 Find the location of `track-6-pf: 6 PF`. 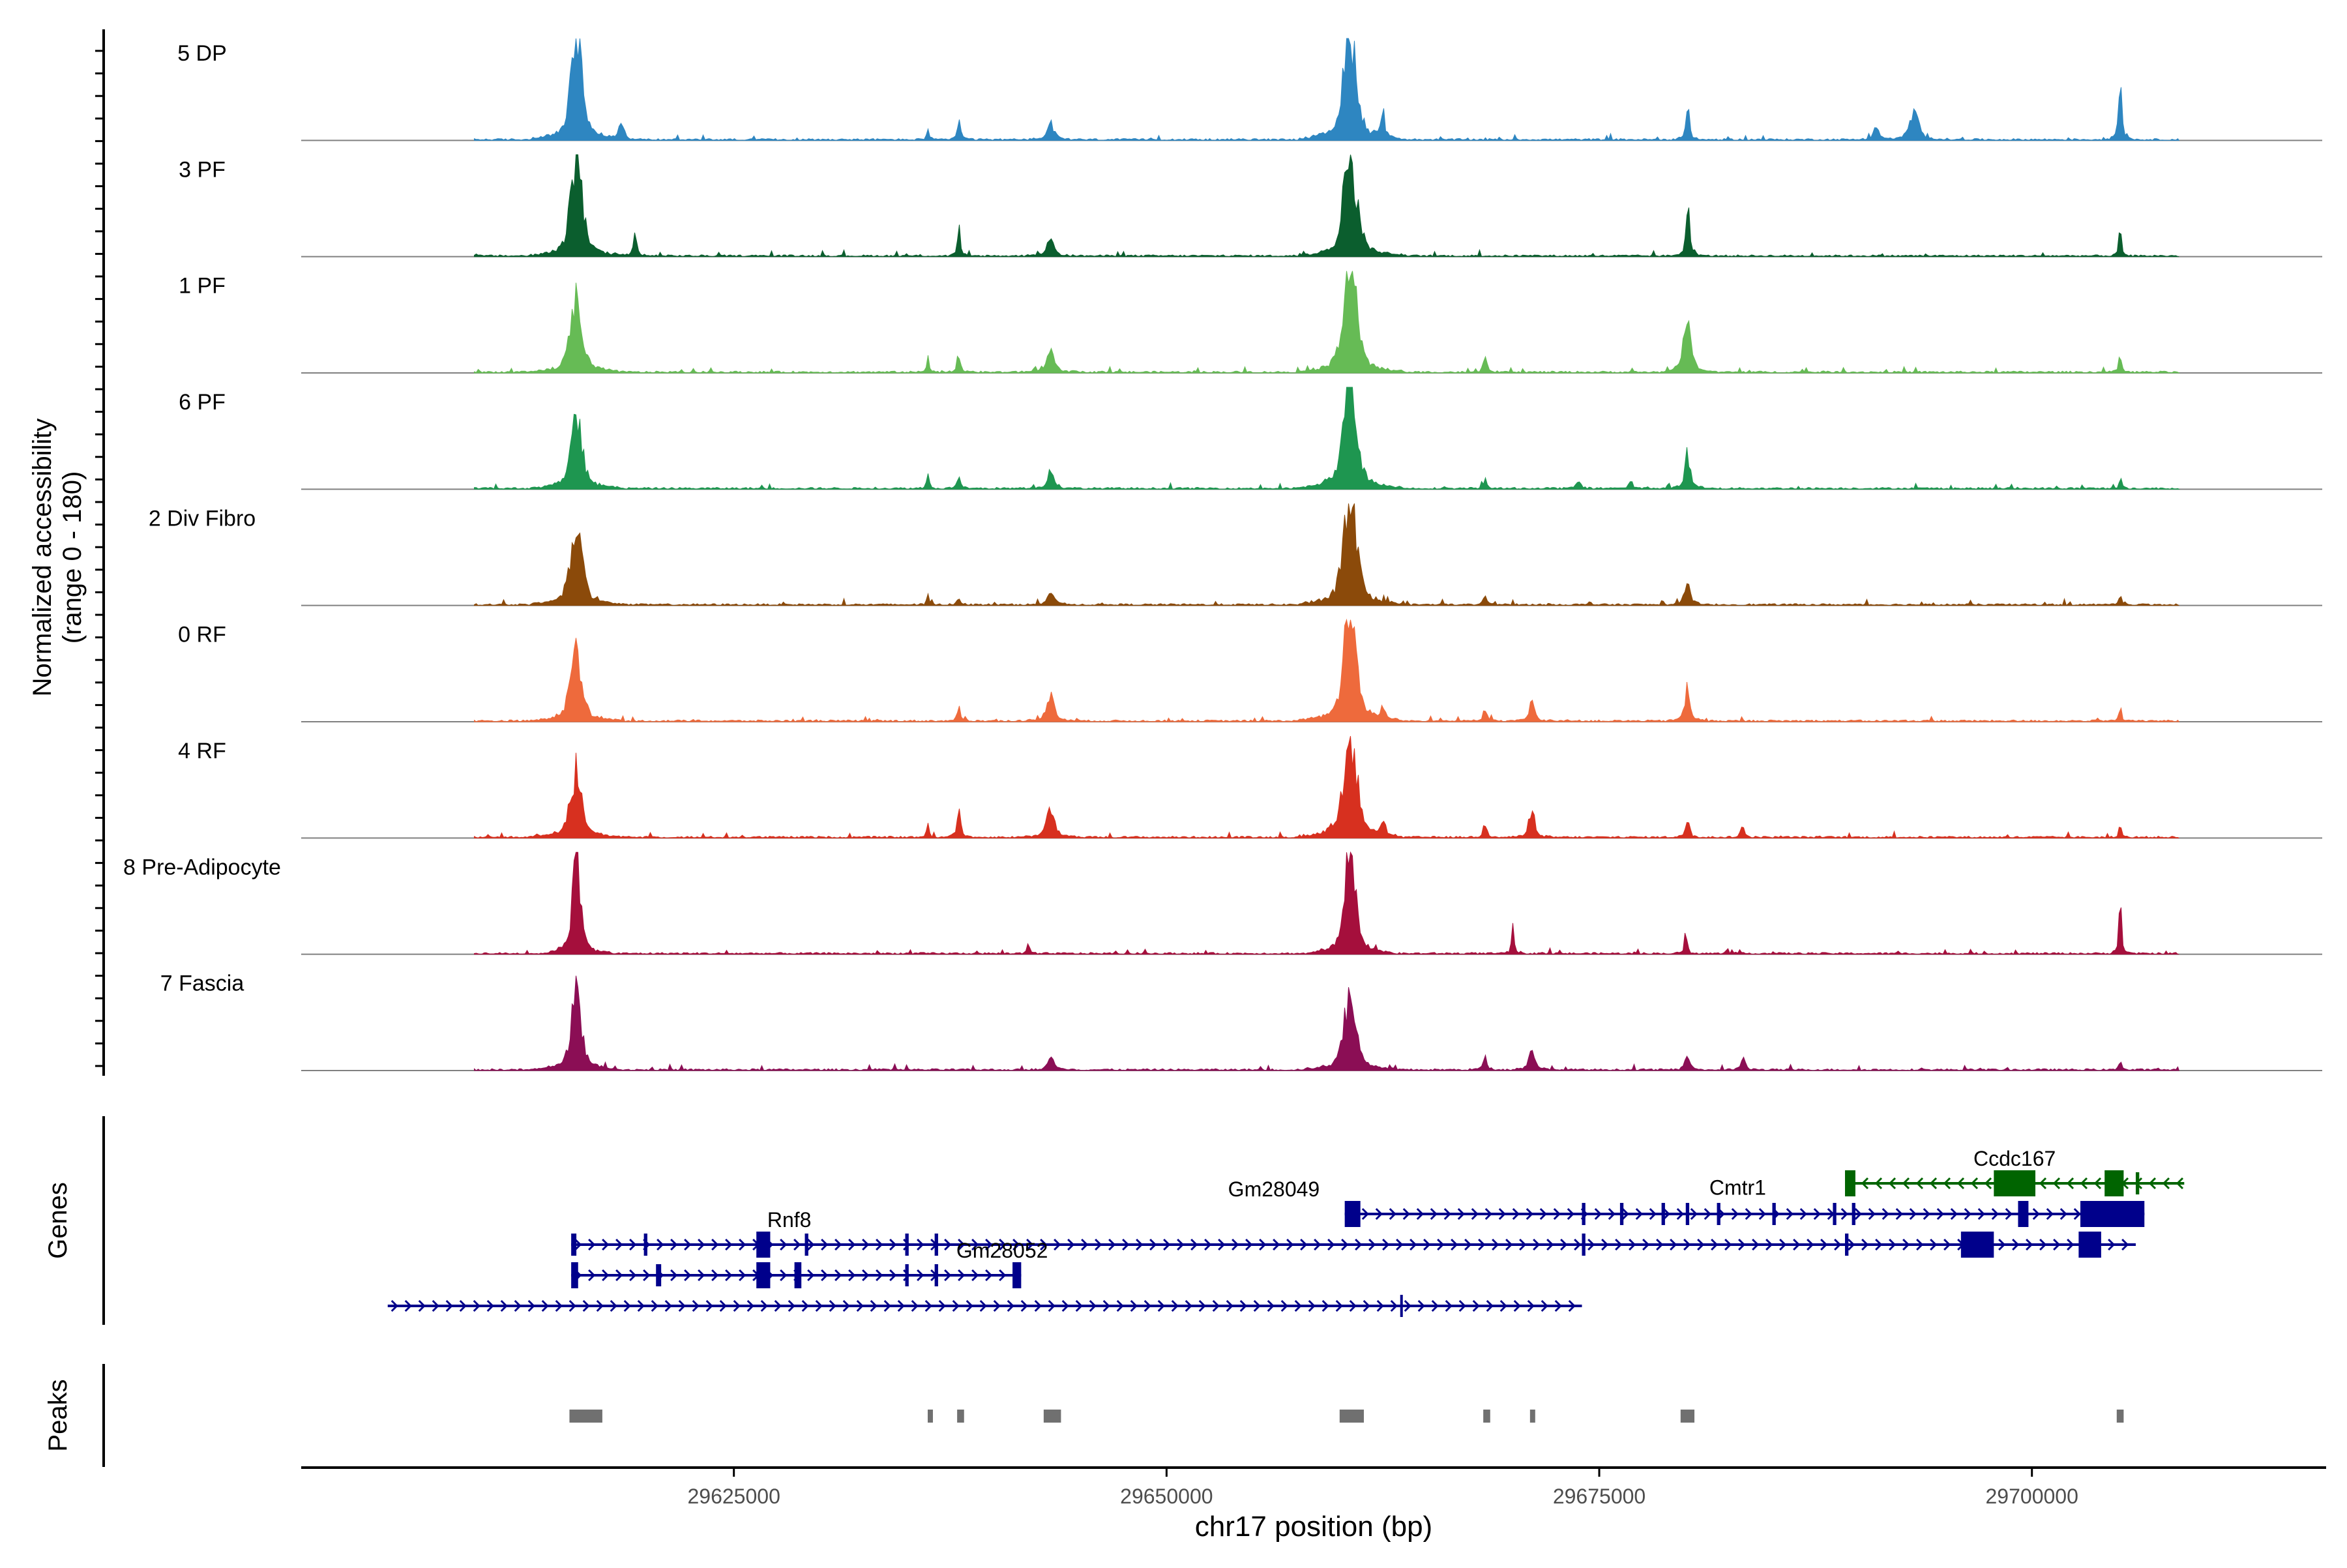

track-6-pf: 6 PF is located at coordinates (1250, 439).